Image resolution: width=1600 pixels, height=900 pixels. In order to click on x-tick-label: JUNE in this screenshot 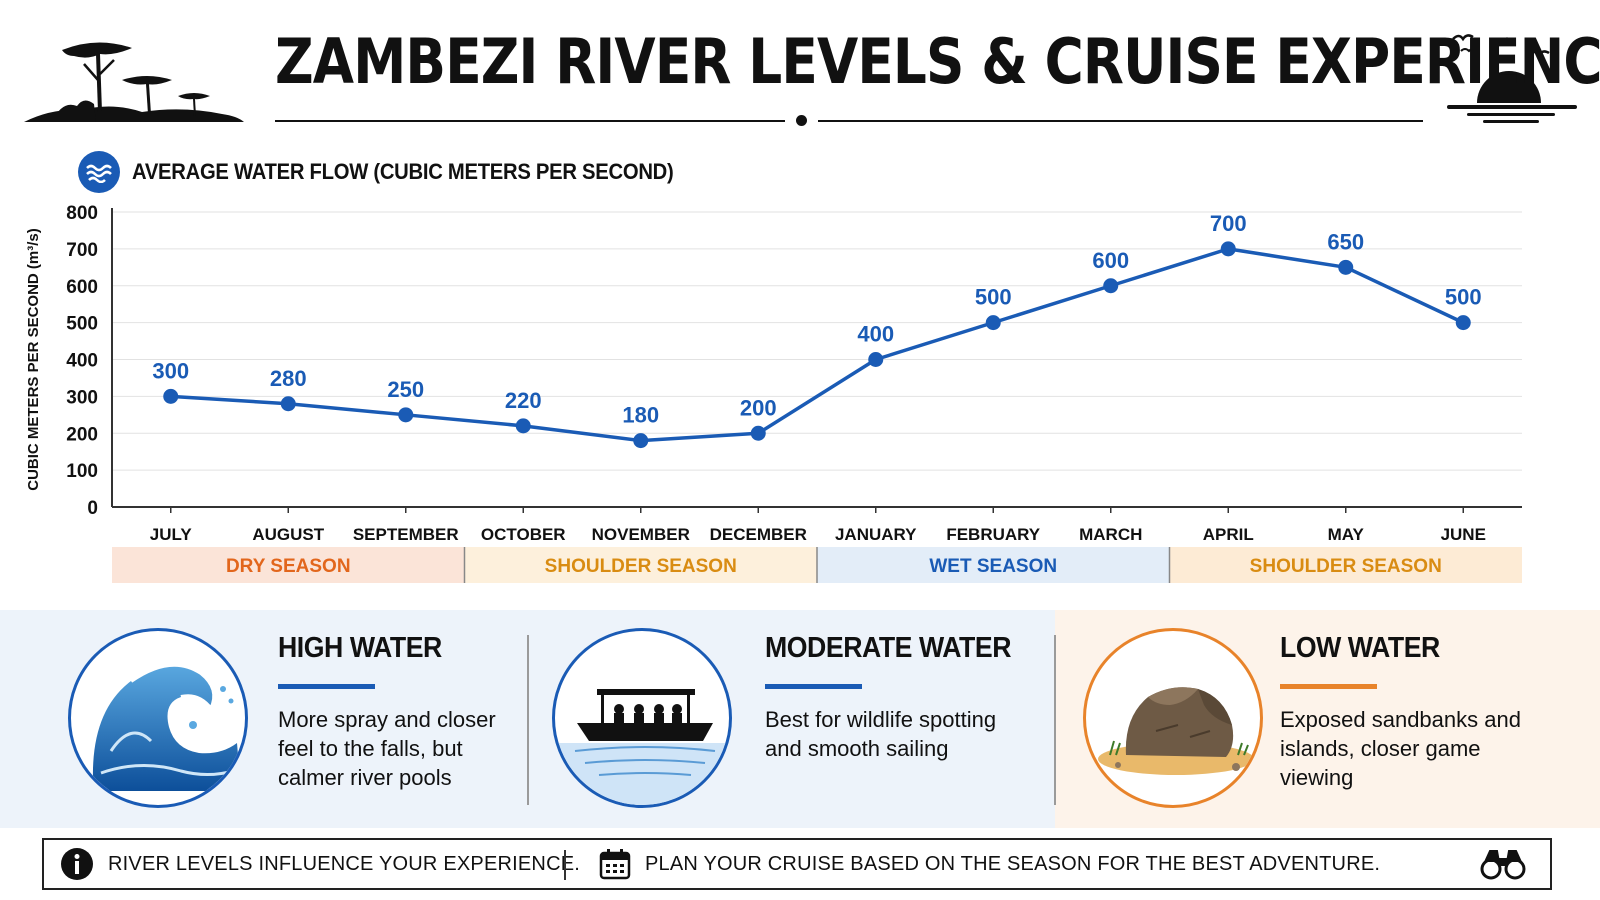, I will do `click(1463, 534)`.